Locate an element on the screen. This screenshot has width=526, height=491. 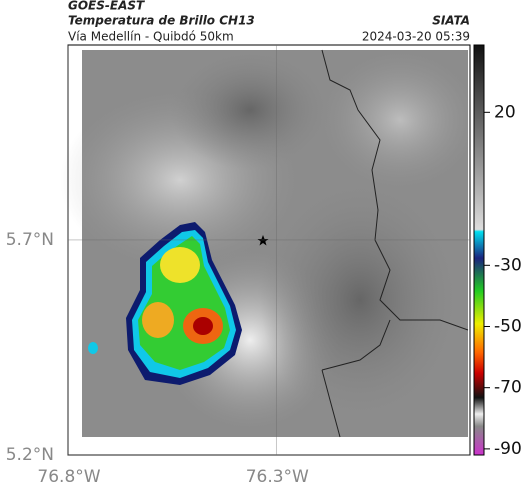
colorbar-label: -90 is located at coordinates (508, 449).